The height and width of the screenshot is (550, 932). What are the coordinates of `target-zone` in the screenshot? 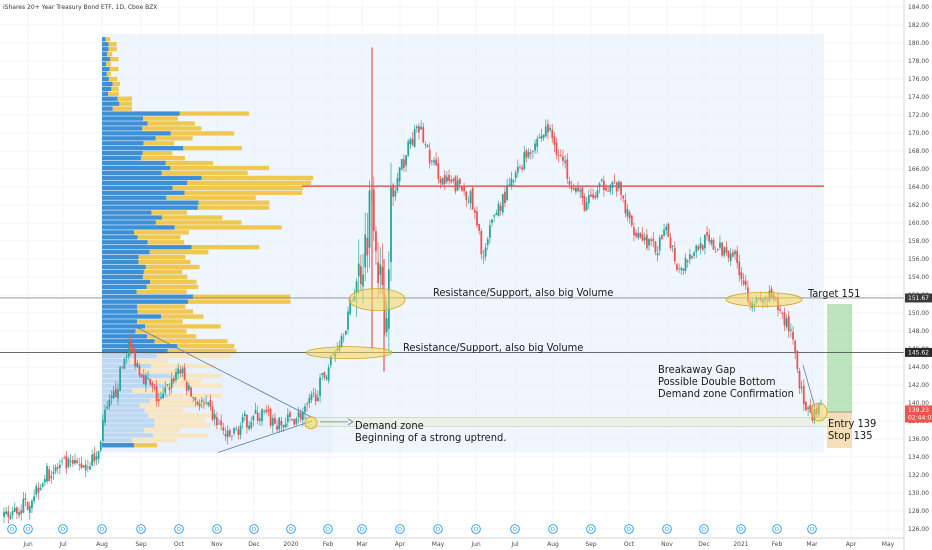 It's located at (839, 358).